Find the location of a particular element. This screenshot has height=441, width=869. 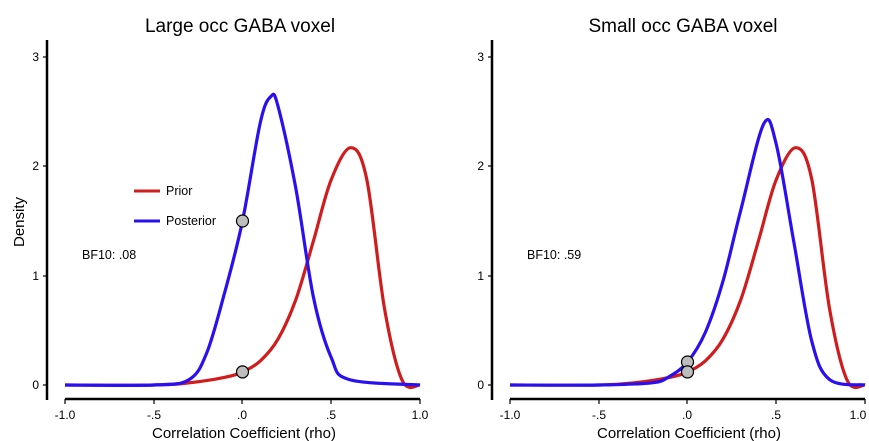

legend: Prior Posterior is located at coordinates (175, 206).